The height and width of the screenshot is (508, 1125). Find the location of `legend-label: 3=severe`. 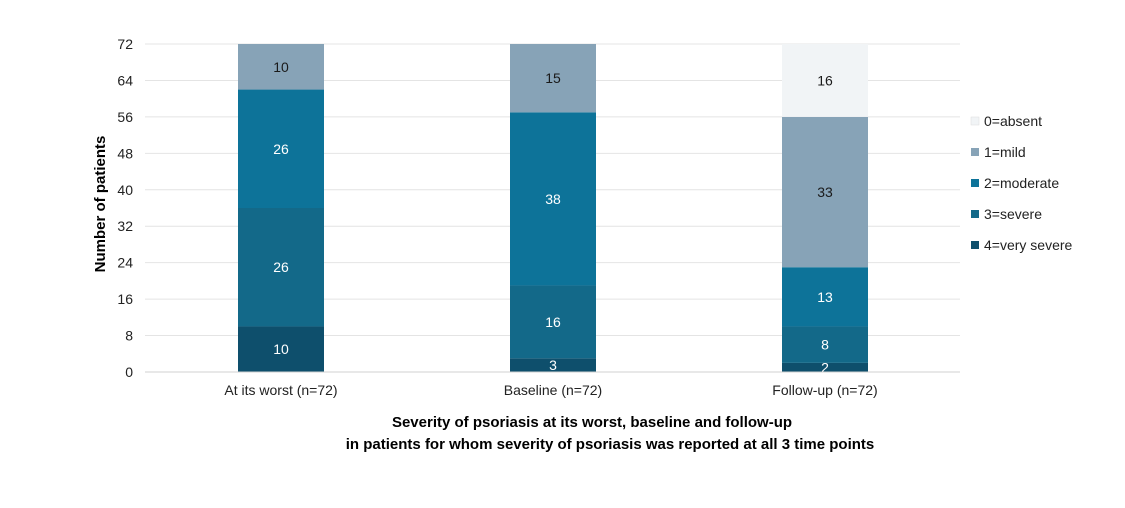

legend-label: 3=severe is located at coordinates (1013, 214).